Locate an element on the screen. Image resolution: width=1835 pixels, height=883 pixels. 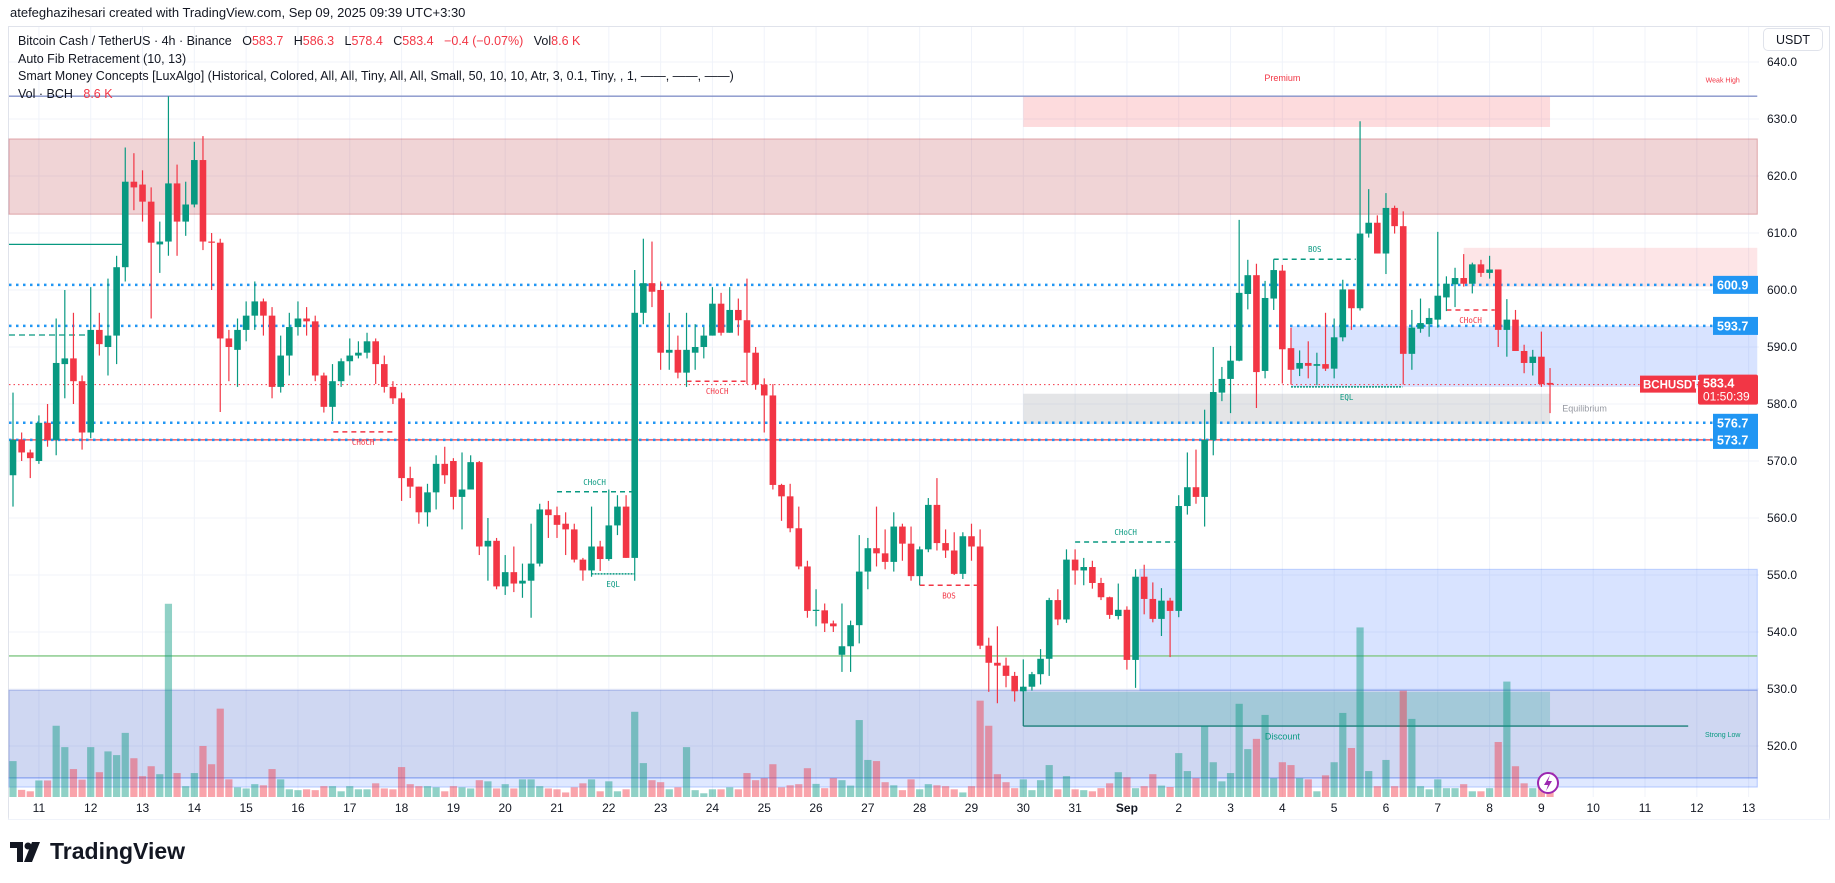
zone-bearish-ob is located at coordinates (1610, 267).